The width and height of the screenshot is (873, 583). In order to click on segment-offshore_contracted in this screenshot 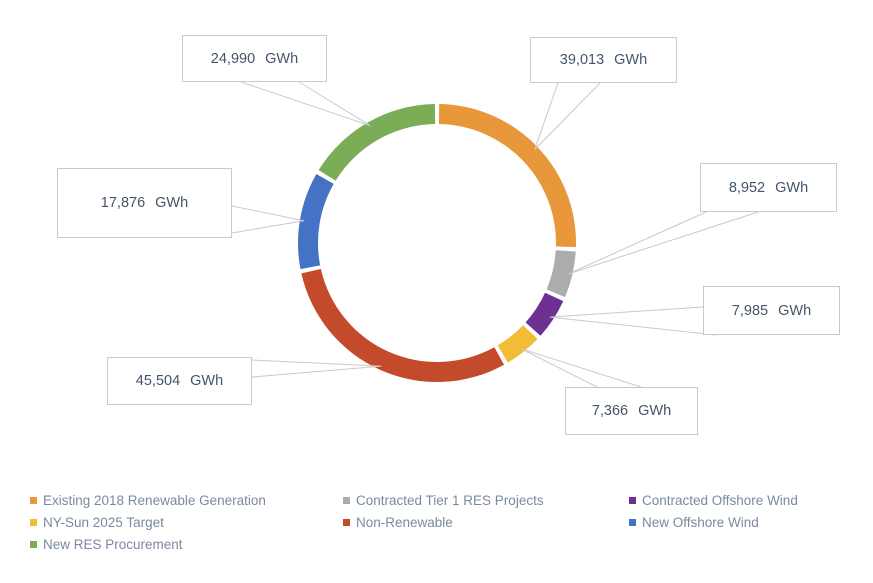, I will do `click(544, 314)`.